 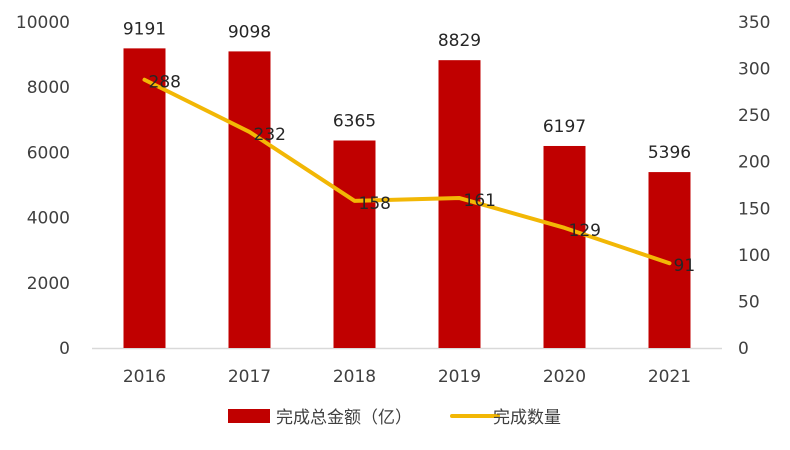 I want to click on x-axis-labels: 2016 2017 2018 2019 2020 2021, so click(x=407, y=377).